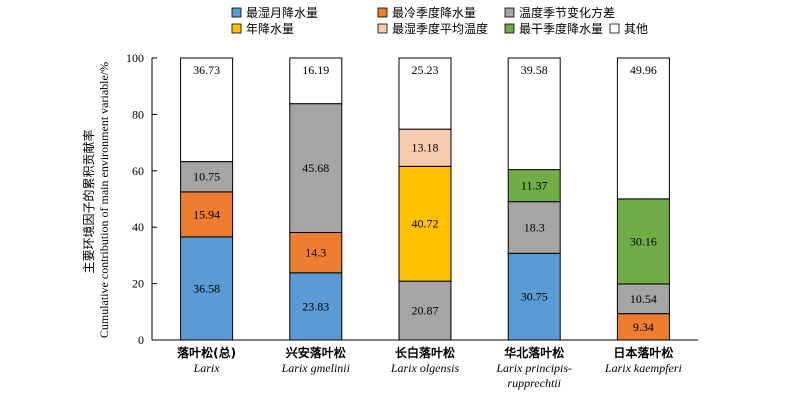 The image size is (800, 400). I want to click on data-label: 16.19, so click(315, 70).